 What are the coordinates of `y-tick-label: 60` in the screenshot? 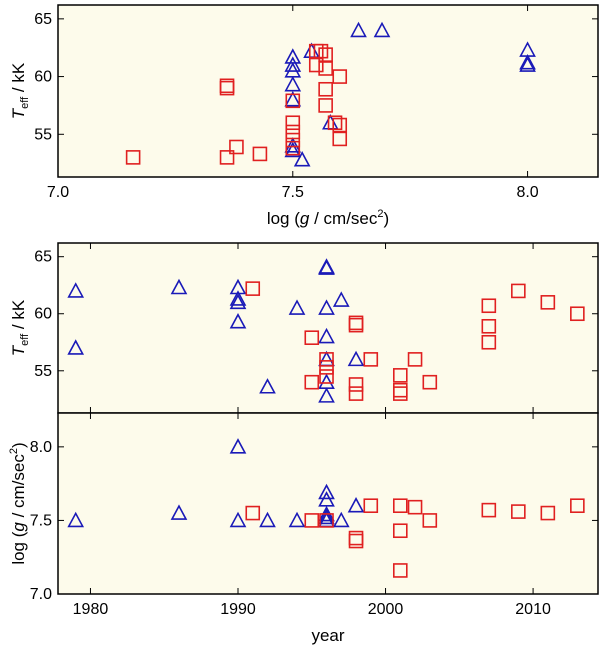 It's located at (43, 314).